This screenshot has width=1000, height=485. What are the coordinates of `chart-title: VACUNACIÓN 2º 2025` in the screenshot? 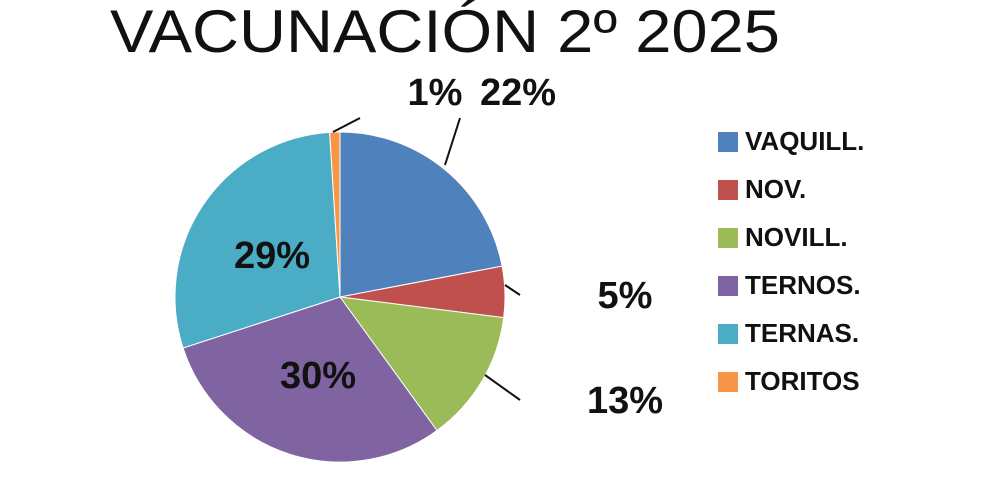 It's located at (445, 32).